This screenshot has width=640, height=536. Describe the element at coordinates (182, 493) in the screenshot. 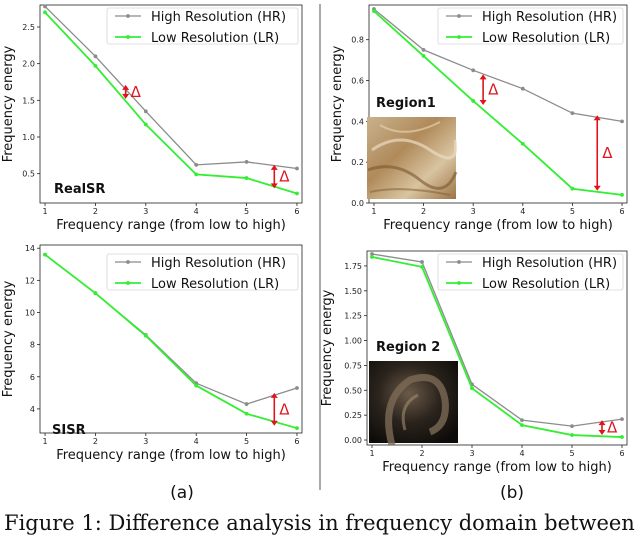

I see `panel-label-a: (a)` at that location.